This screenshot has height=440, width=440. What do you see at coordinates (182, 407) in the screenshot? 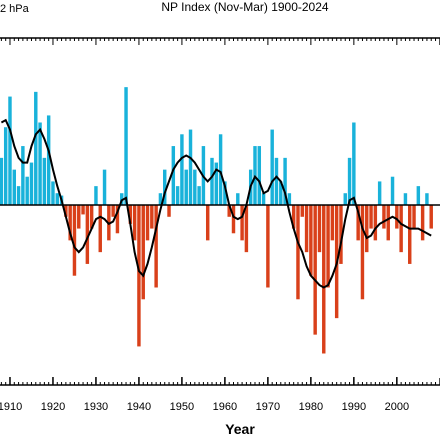
I see `x-tick-label: 1950` at bounding box center [182, 407].